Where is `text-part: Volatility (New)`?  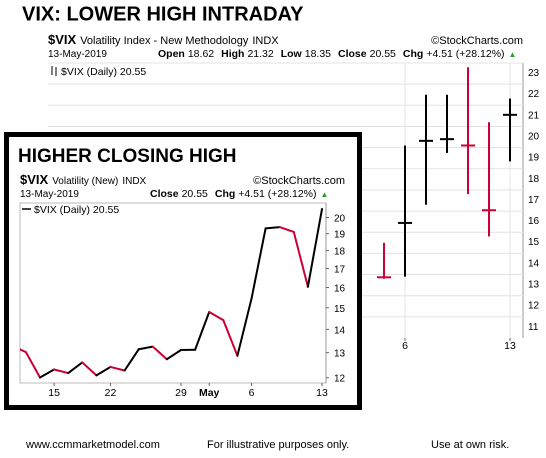 text-part: Volatility (New) is located at coordinates (85, 181).